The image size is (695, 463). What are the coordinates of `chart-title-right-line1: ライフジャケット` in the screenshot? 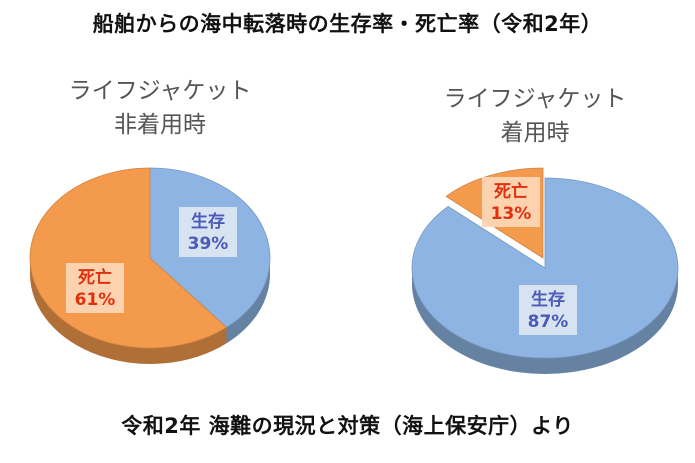 It's located at (535, 99).